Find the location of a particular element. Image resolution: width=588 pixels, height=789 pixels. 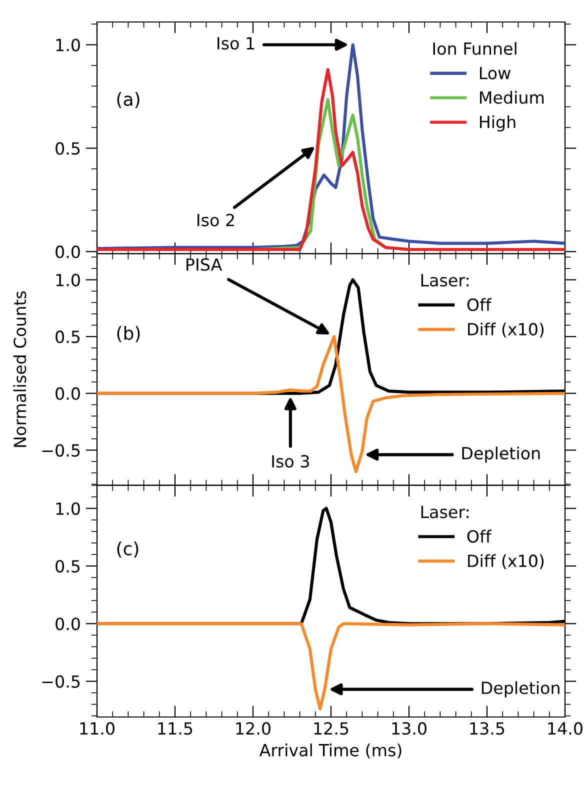

annotation: Iso 1 is located at coordinates (236, 43).